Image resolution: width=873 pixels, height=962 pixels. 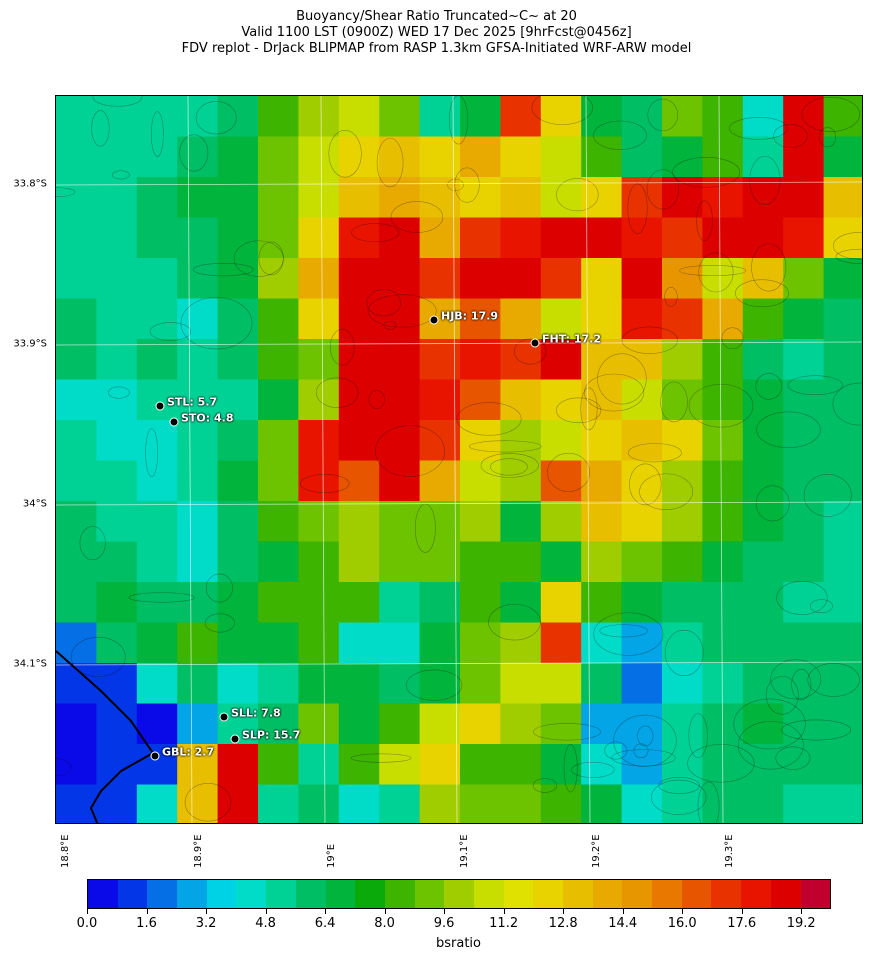 What do you see at coordinates (563, 923) in the screenshot?
I see `colorbar-tick-label: 12.8` at bounding box center [563, 923].